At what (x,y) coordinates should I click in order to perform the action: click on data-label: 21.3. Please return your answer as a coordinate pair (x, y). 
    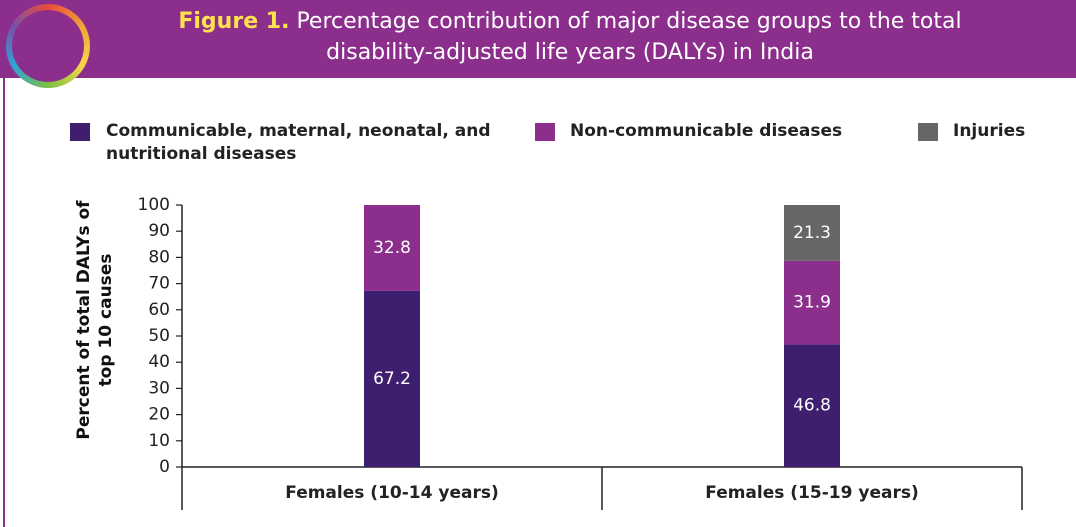
    Looking at the image, I should click on (812, 233).